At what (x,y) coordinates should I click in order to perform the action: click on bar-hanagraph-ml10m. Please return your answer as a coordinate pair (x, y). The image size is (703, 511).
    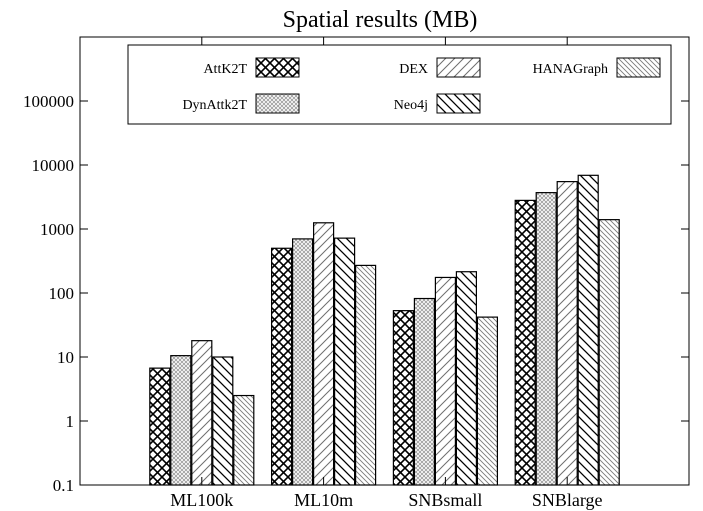
    Looking at the image, I should click on (366, 375).